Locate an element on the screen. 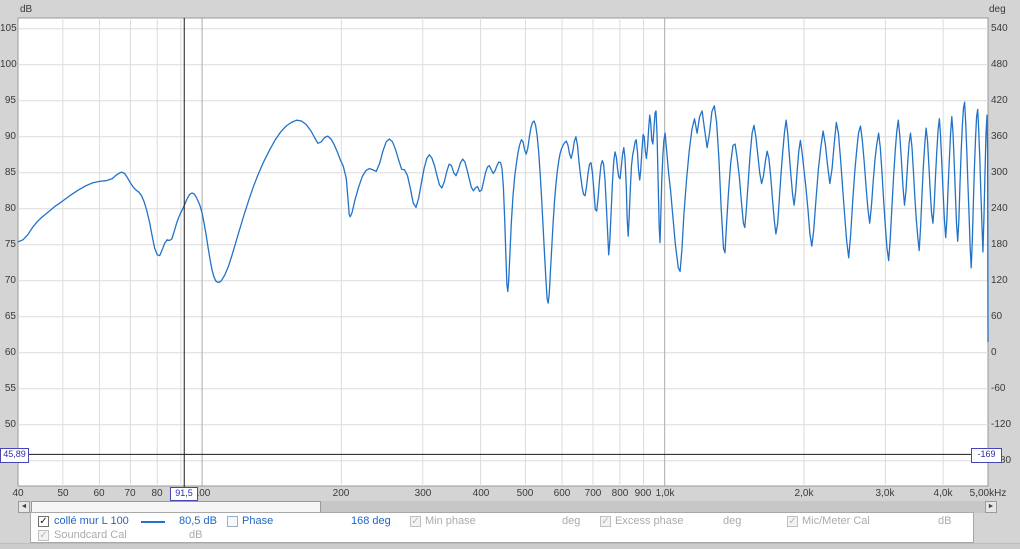 This screenshot has width=1020, height=549. y-right-tick-label: 240 is located at coordinates (999, 208).